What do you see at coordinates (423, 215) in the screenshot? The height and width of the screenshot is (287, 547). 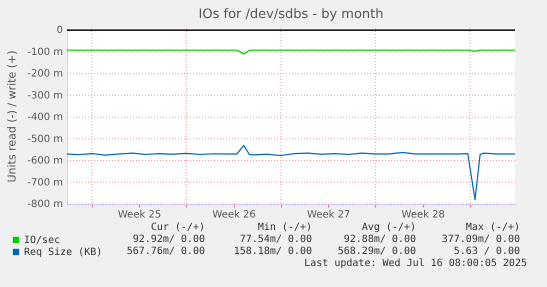 I see `x-tick-label: Week 28` at bounding box center [423, 215].